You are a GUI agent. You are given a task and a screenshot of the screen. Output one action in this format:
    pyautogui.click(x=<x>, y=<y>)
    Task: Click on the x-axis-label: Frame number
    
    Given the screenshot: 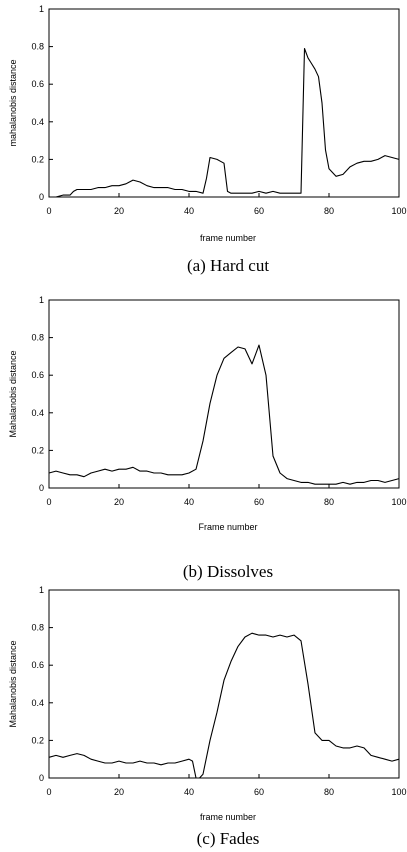 What is the action you would take?
    pyautogui.click(x=227, y=527)
    